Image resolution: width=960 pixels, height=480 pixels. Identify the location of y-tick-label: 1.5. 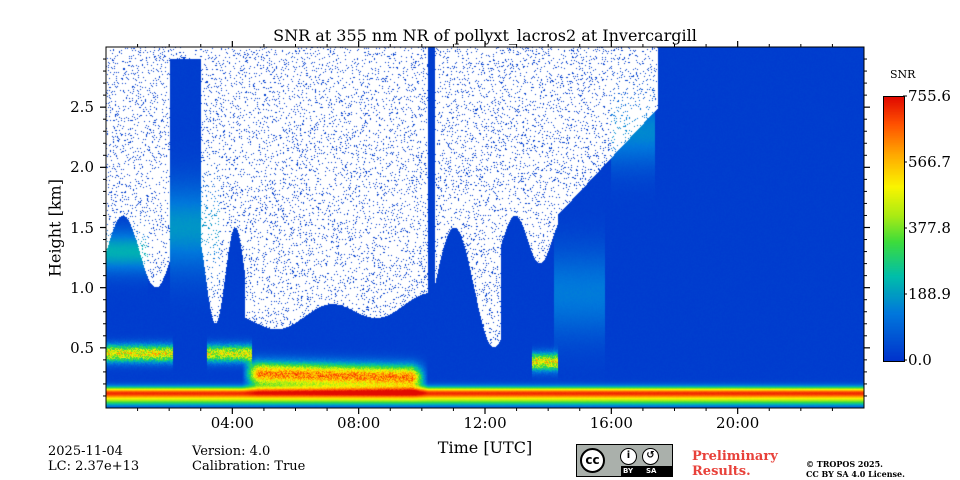
(82, 227).